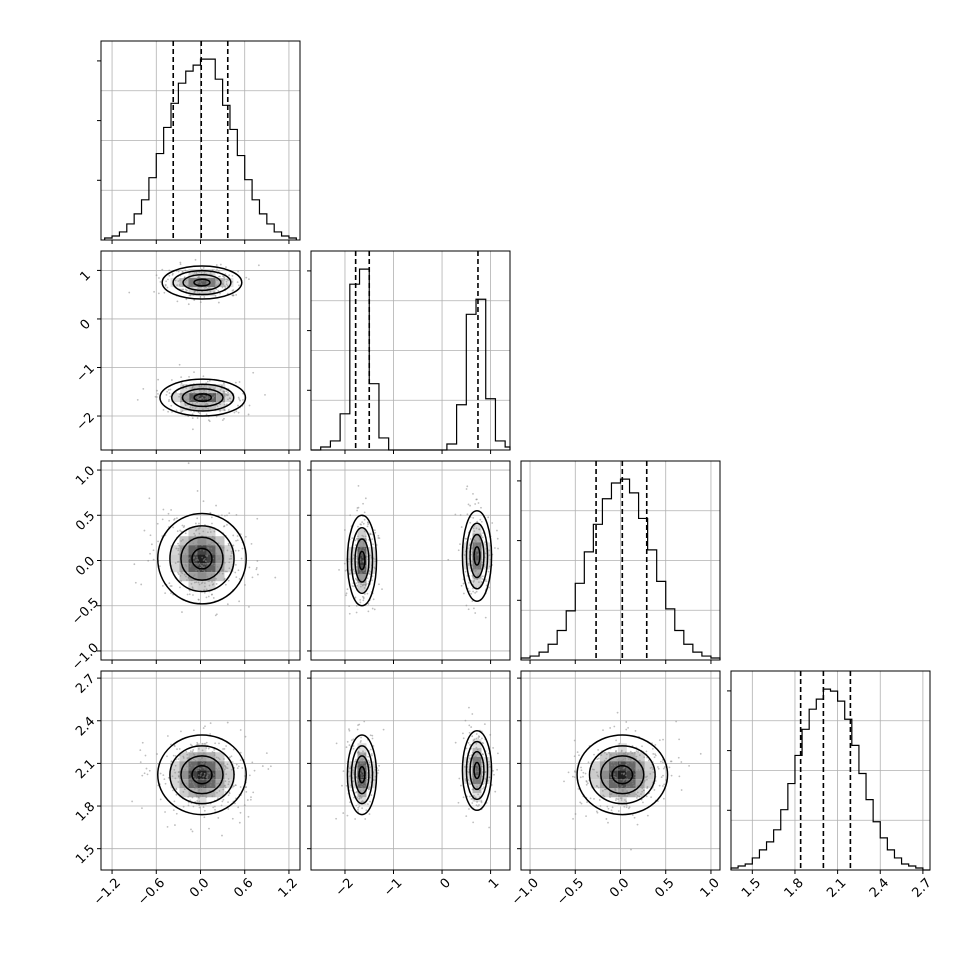 This screenshot has width=970, height=970. I want to click on panel-frame, so click(620, 770).